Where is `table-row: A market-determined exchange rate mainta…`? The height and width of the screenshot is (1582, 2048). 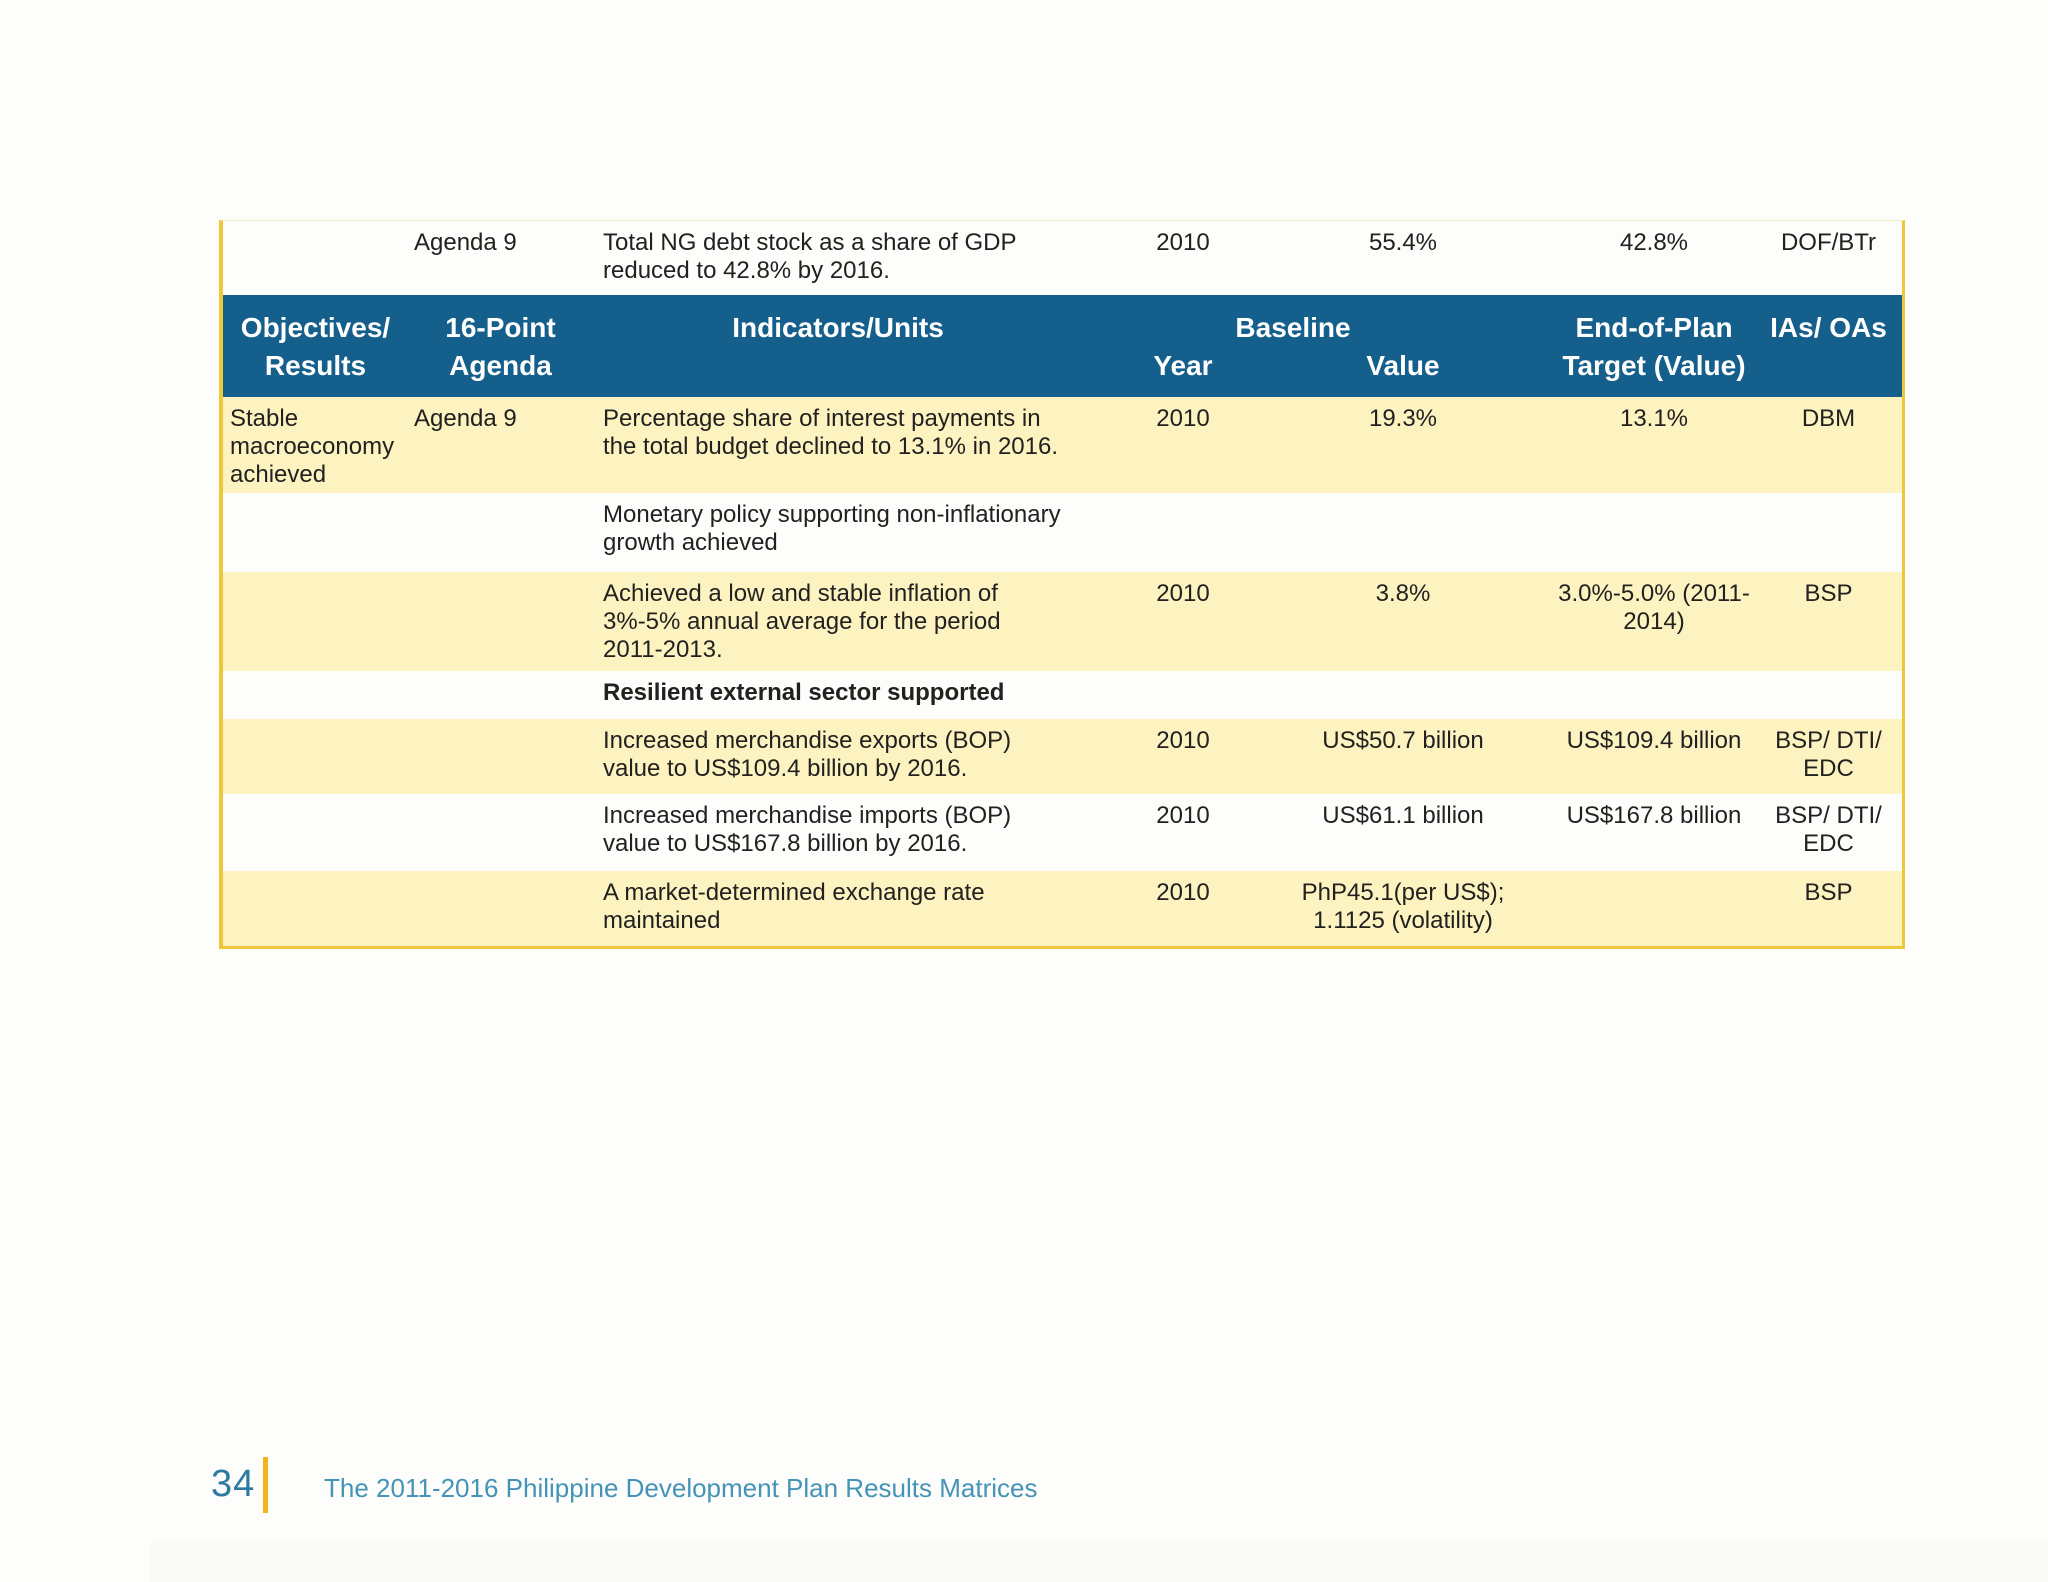
table-row: A market-determined exchange rate mainta… is located at coordinates (1062, 908).